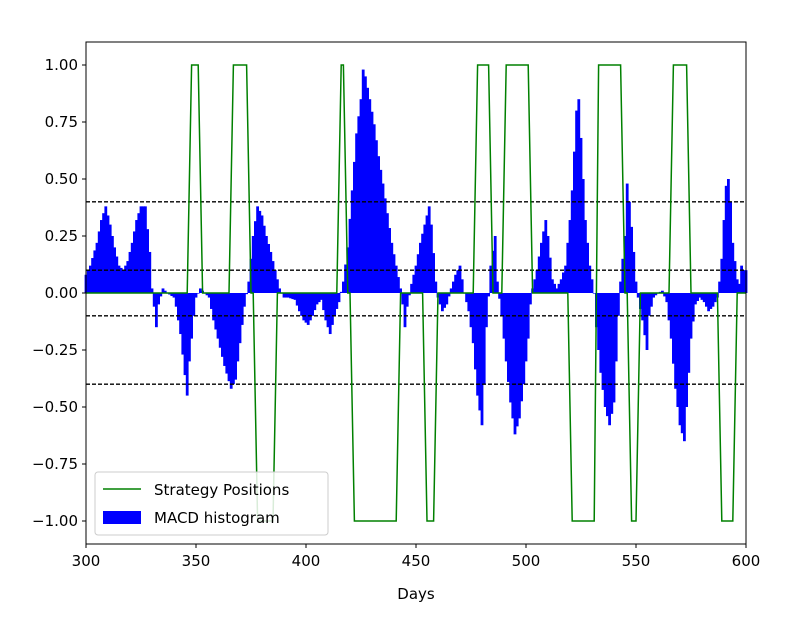 The width and height of the screenshot is (785, 617). Describe the element at coordinates (61, 65) in the screenshot. I see `y-tick-label: 1.00` at that location.